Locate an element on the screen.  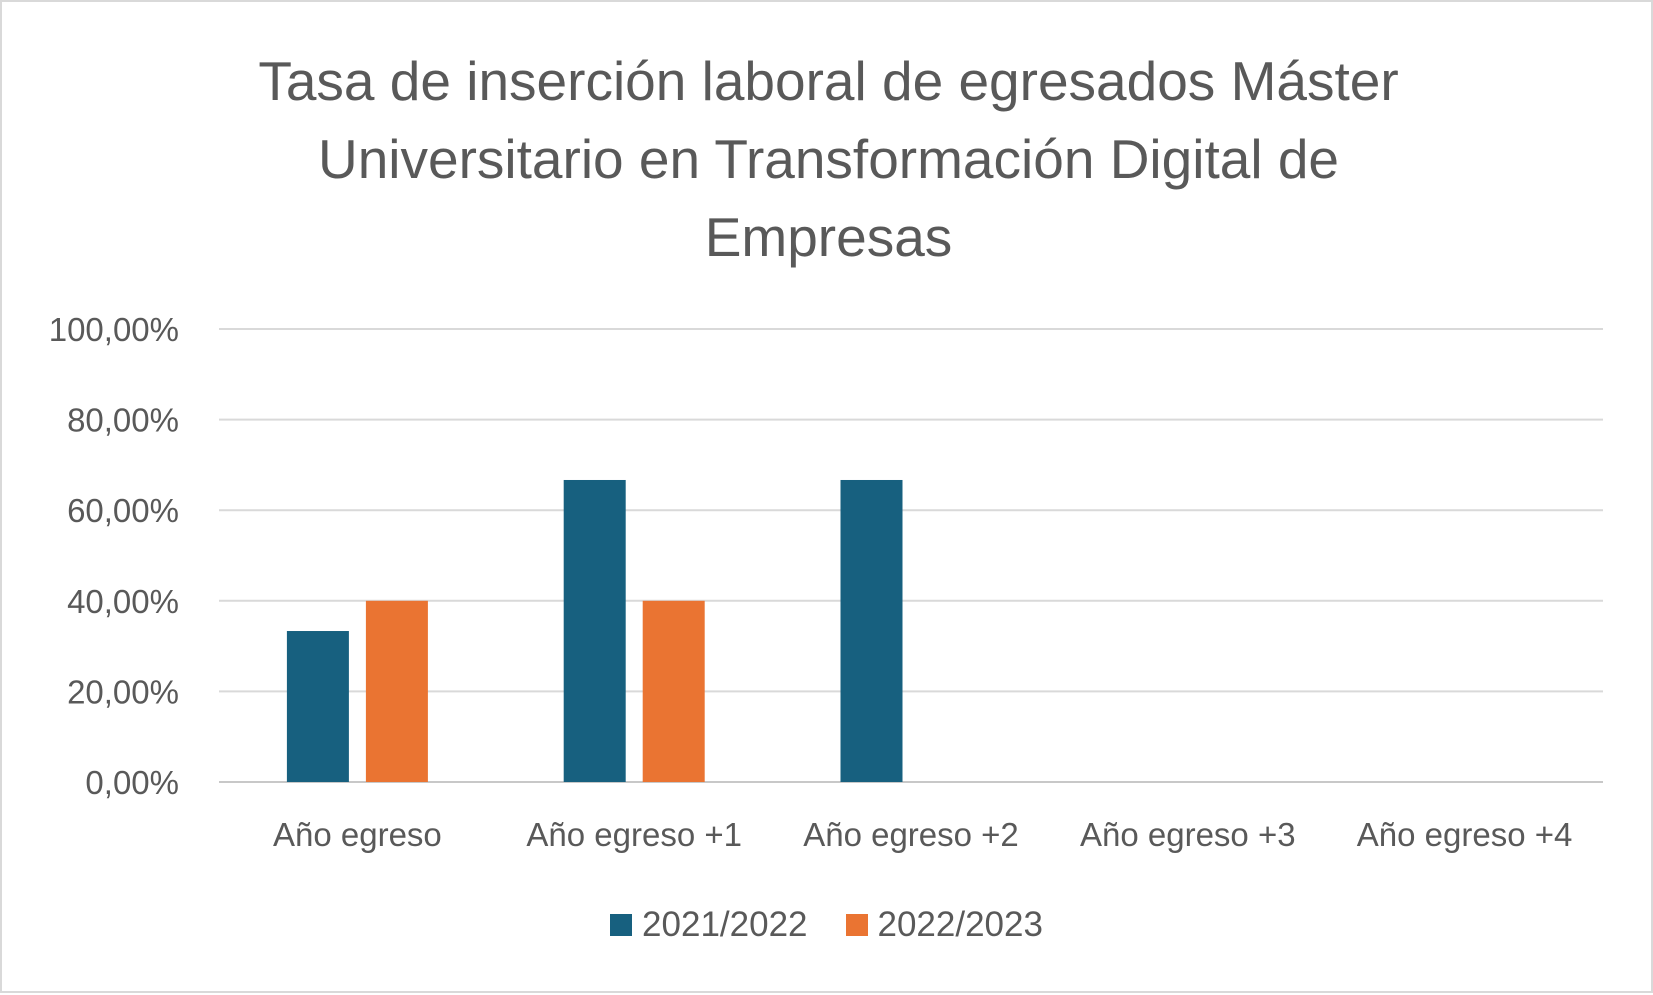
y-tick-label-3: 60,00% is located at coordinates (123, 510).